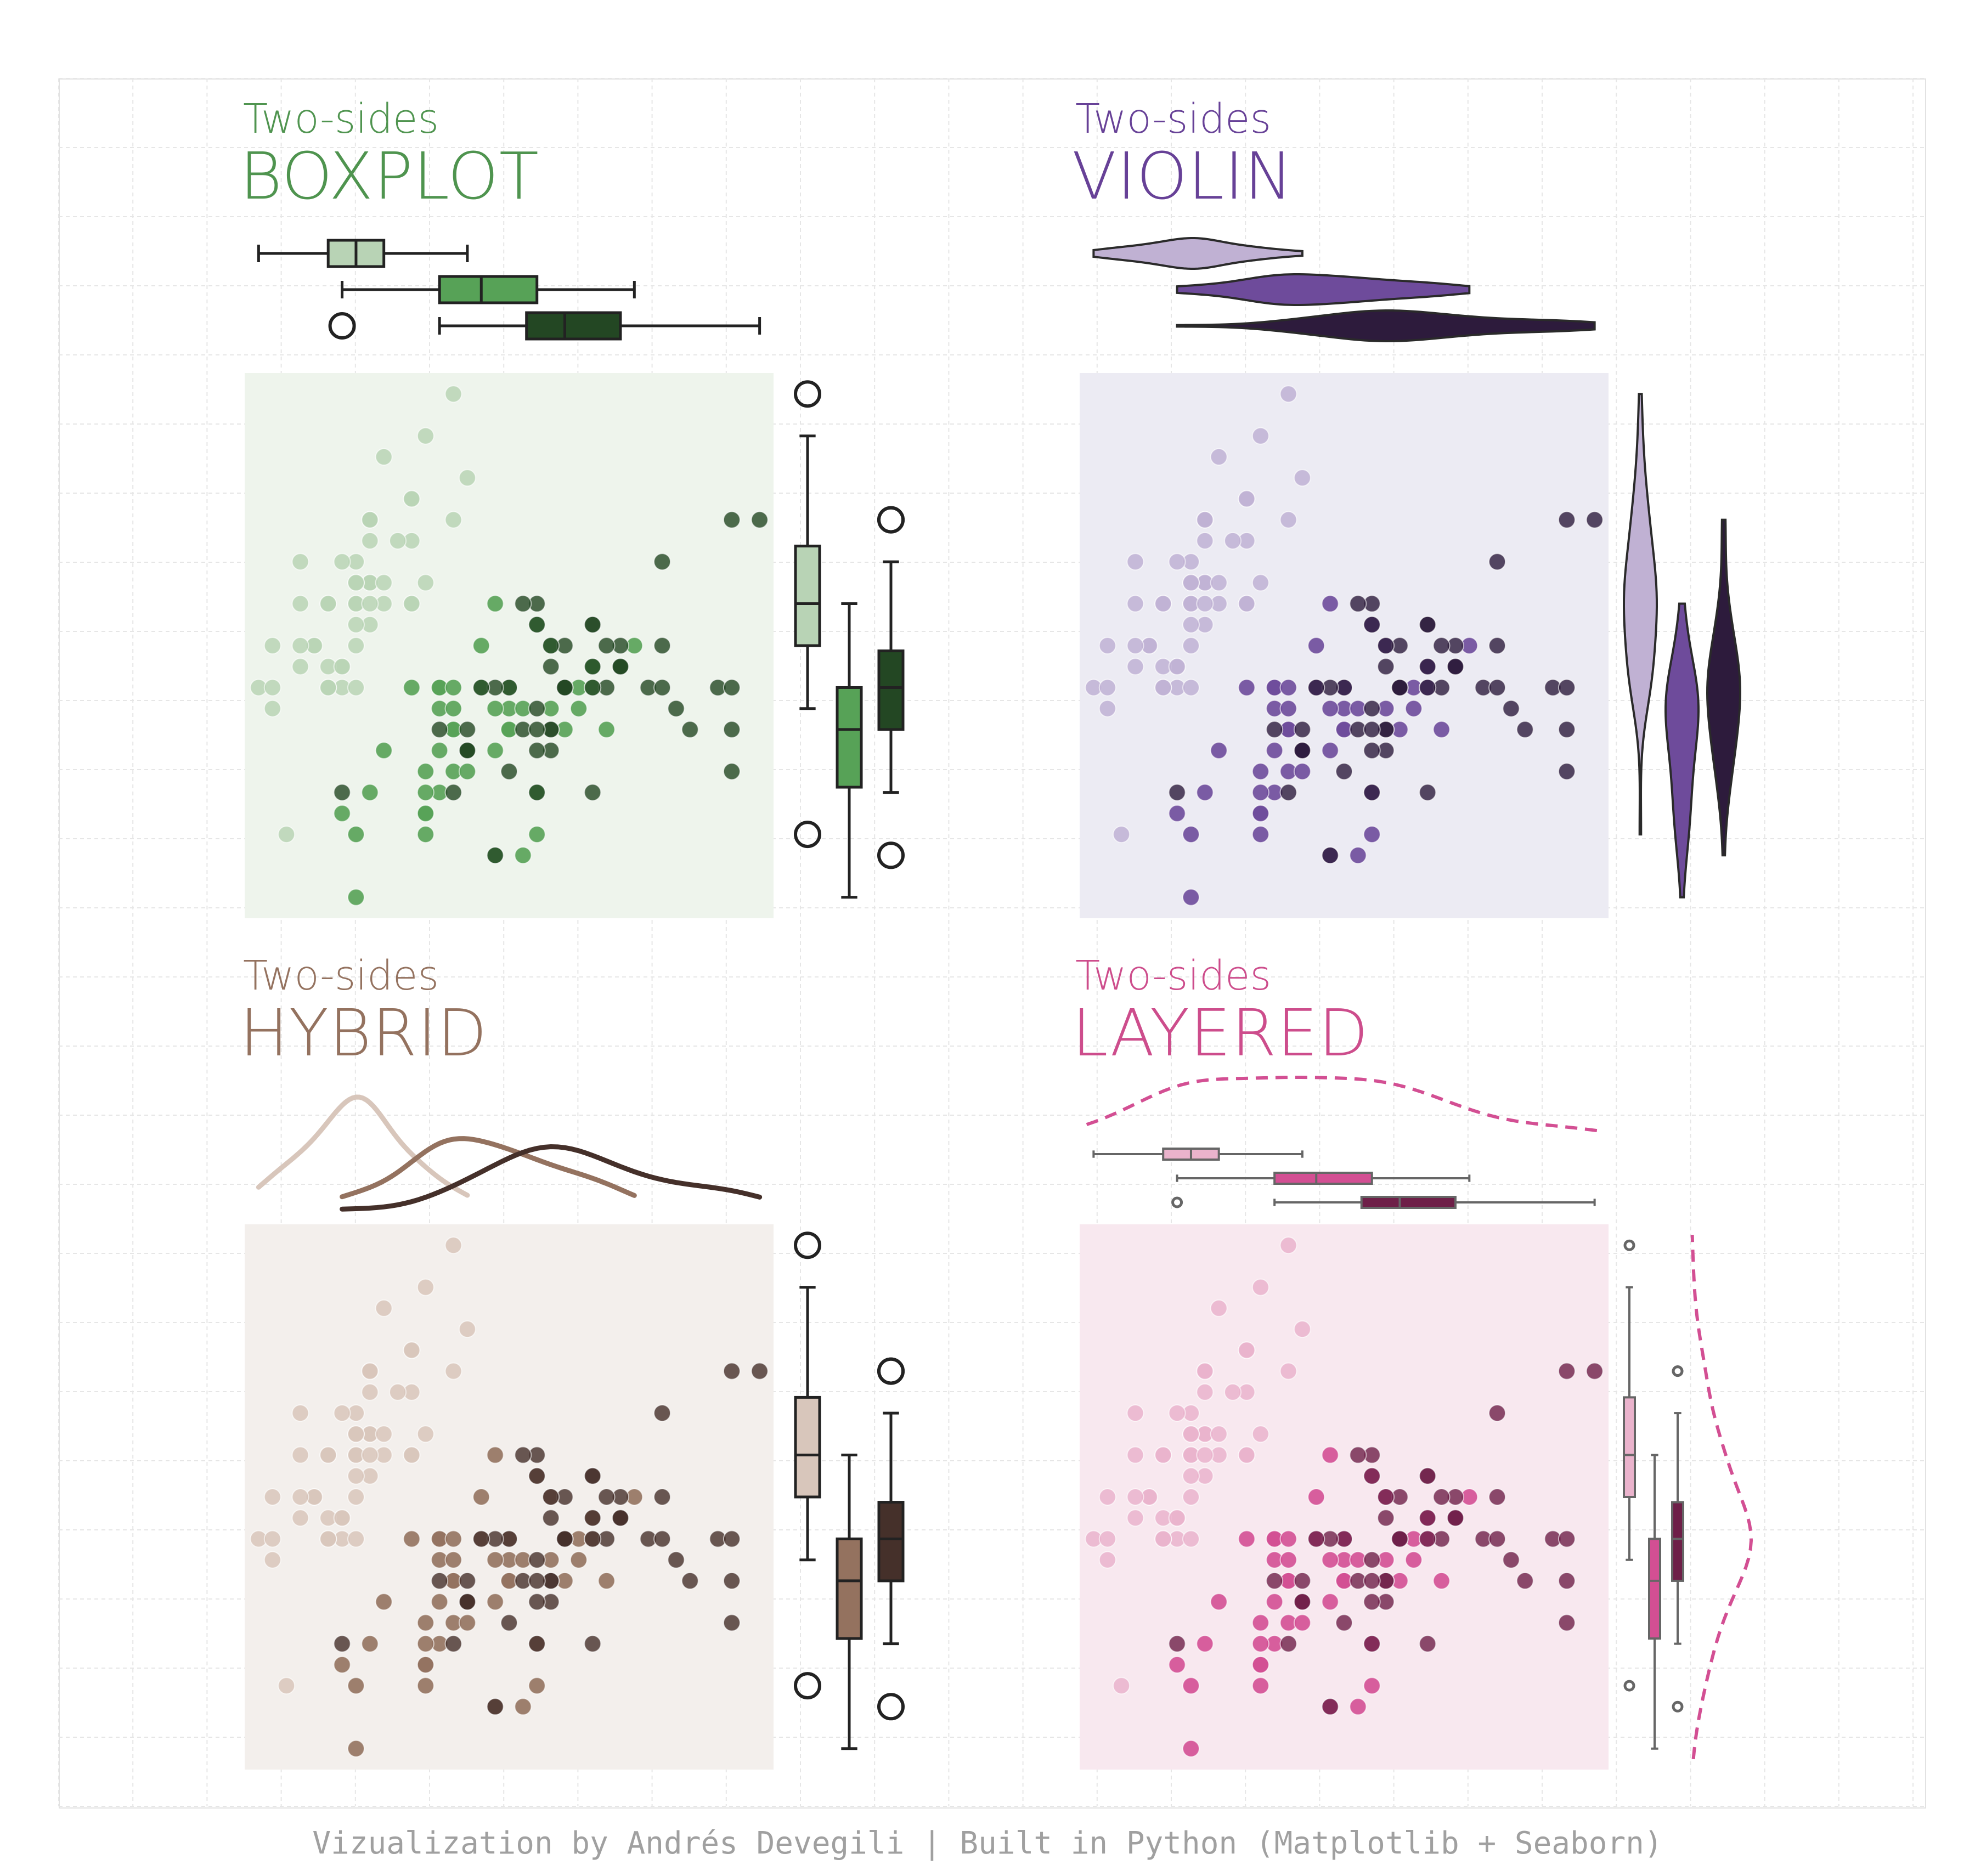 This screenshot has height=1876, width=1975. I want to click on scatter-background, so click(509, 1497).